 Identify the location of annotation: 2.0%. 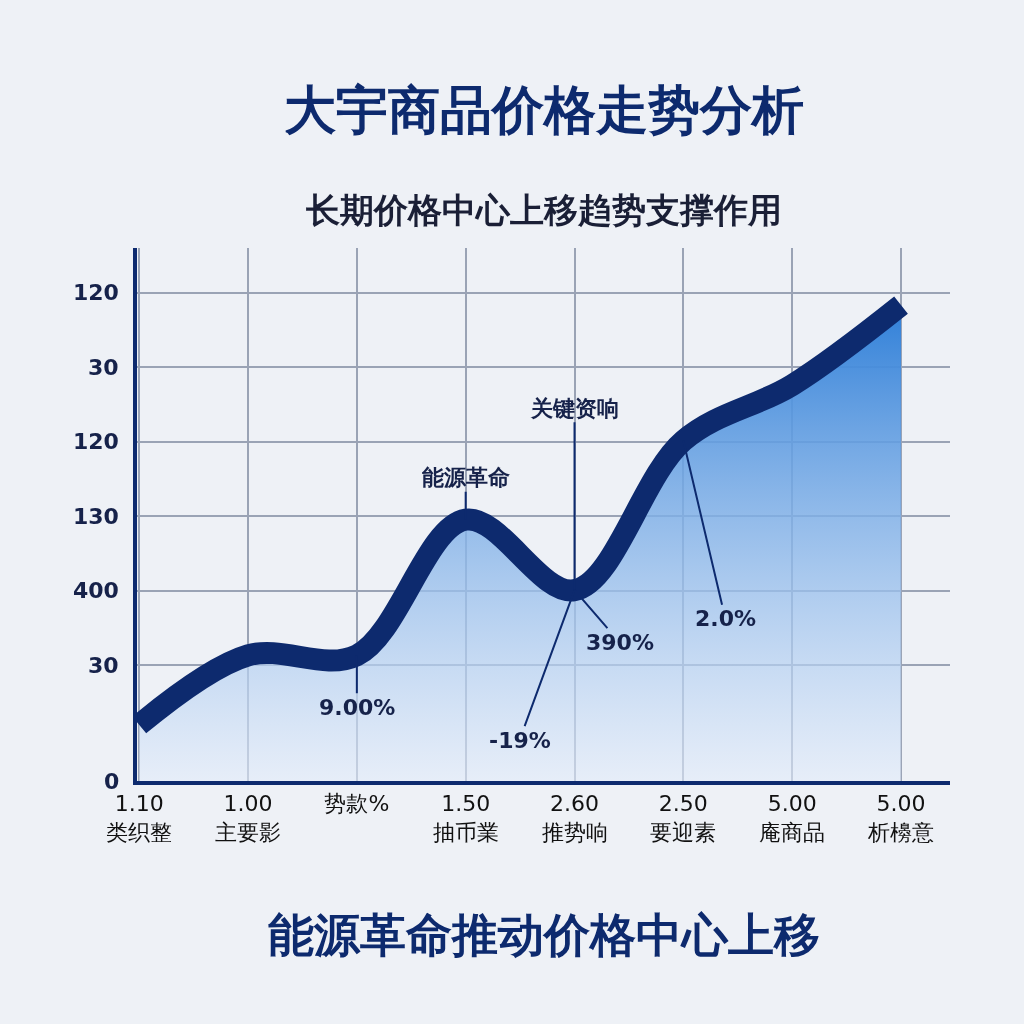
(726, 618).